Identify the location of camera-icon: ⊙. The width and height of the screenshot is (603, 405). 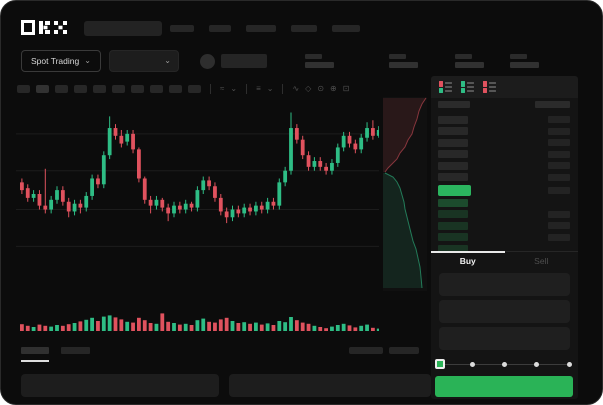
(321, 88).